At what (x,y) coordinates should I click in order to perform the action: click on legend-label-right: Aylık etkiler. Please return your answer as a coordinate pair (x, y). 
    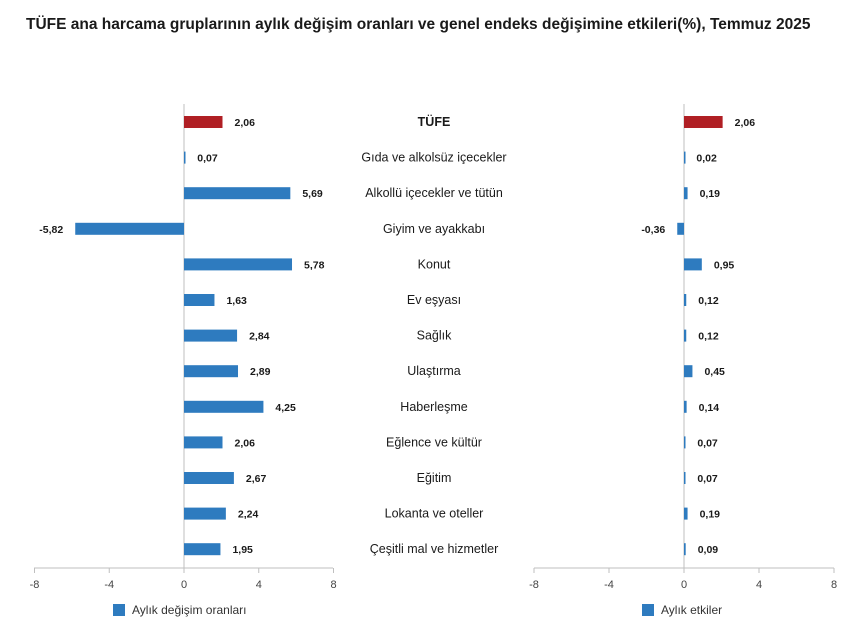
    Looking at the image, I should click on (692, 610).